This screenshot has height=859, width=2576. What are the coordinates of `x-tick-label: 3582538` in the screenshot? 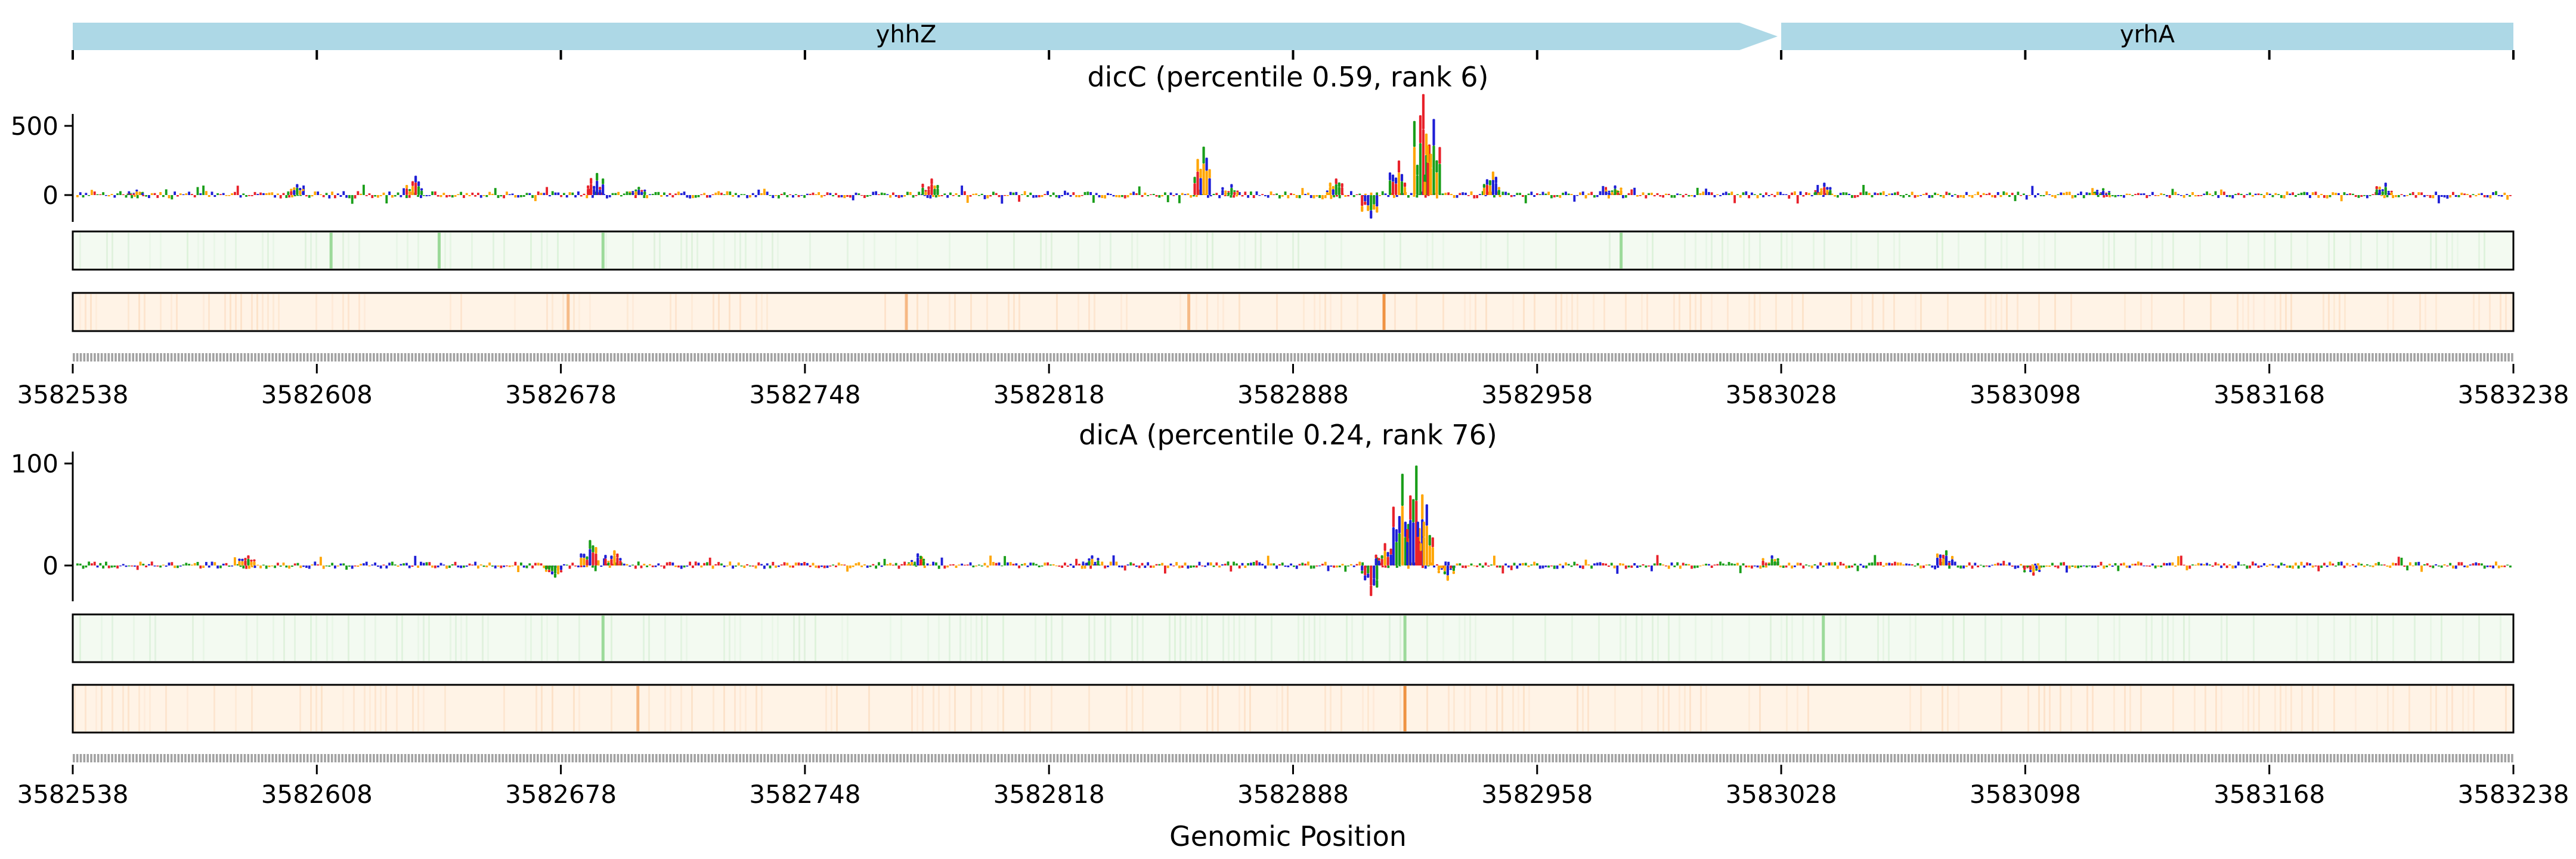 It's located at (72, 794).